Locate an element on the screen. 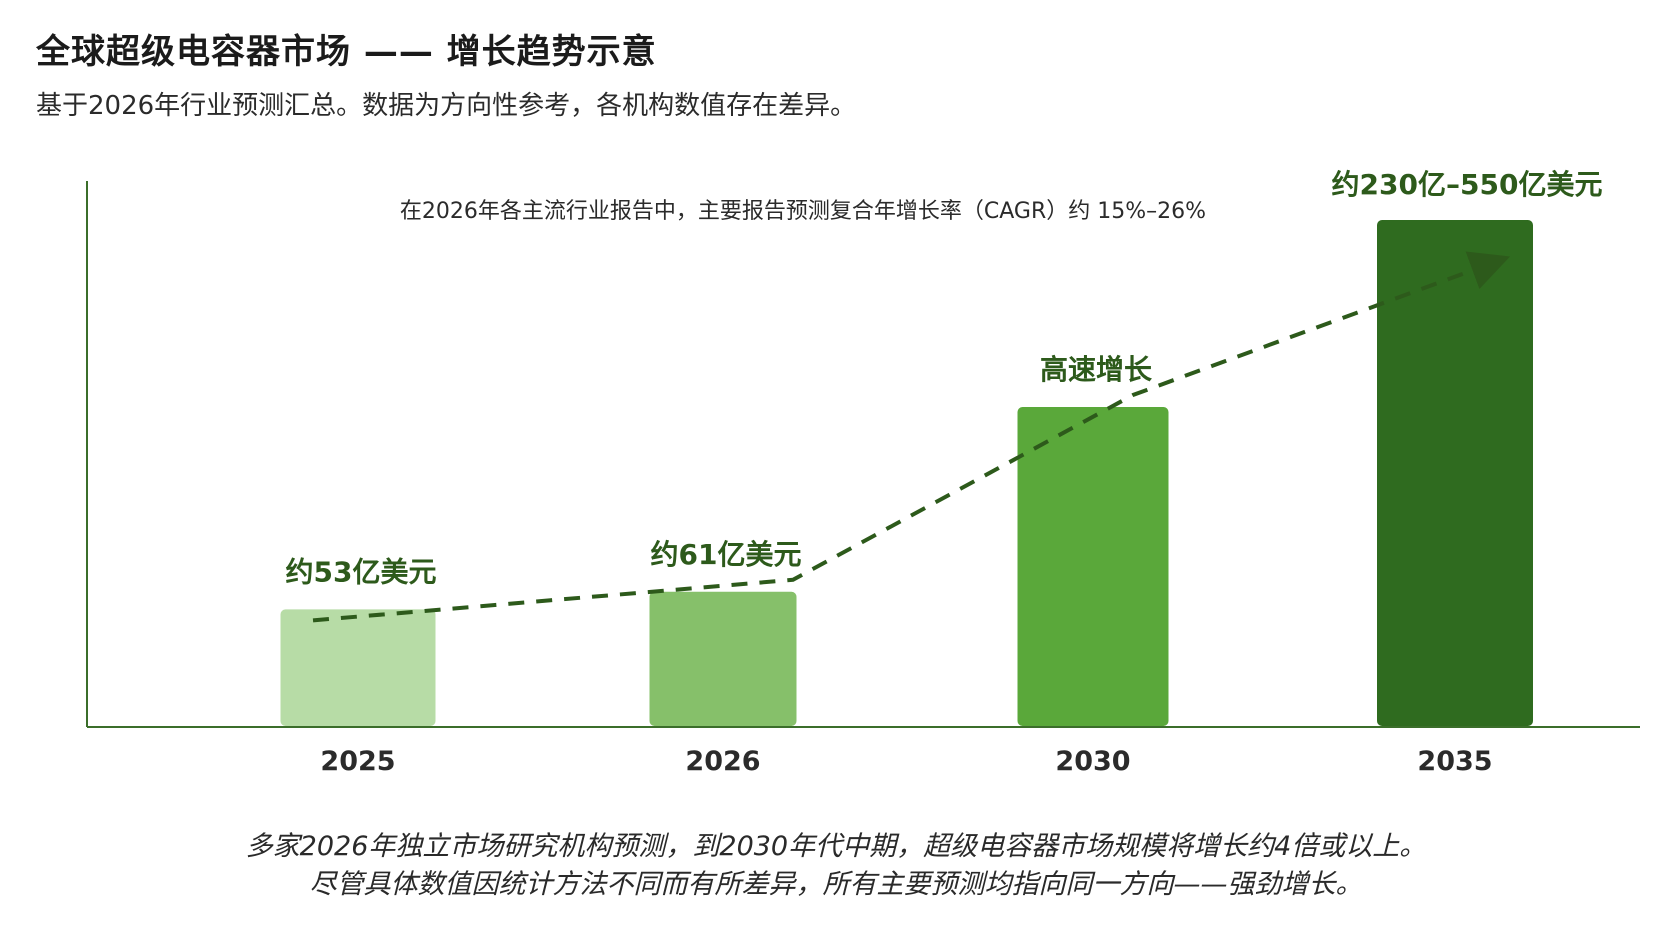 The image size is (1672, 941). data-label: 约61亿美元 is located at coordinates (726, 554).